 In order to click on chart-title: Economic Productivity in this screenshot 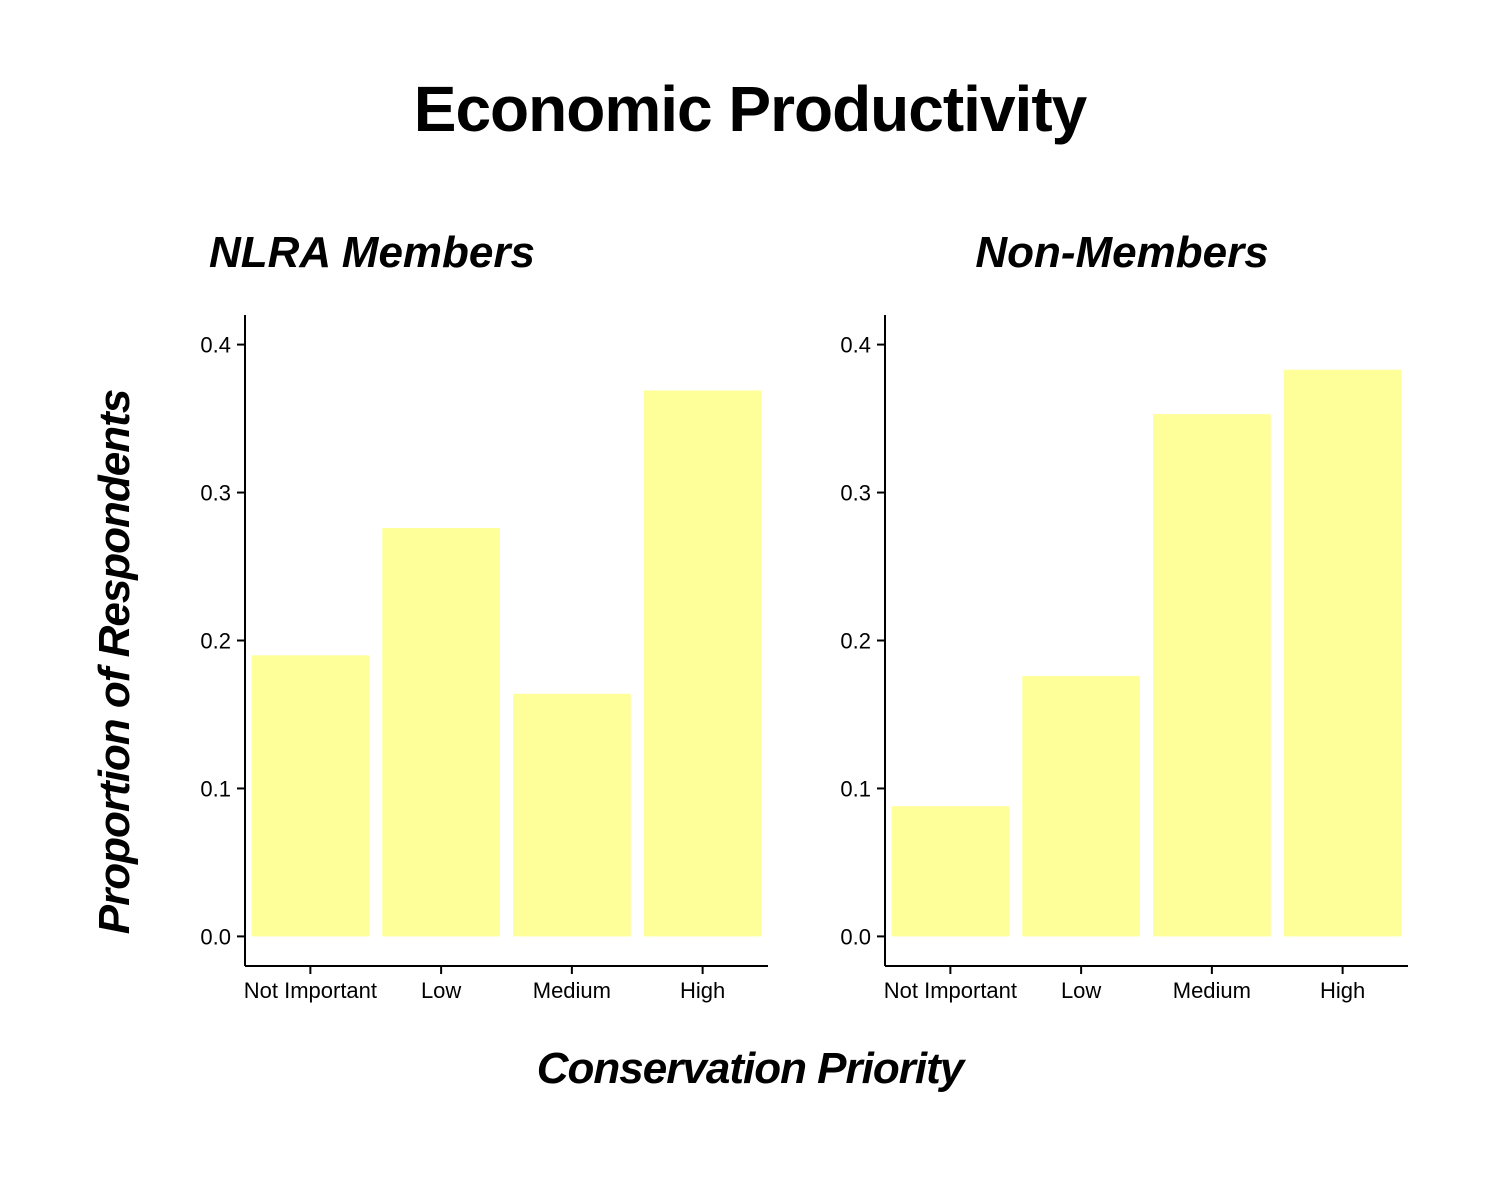, I will do `click(750, 109)`.